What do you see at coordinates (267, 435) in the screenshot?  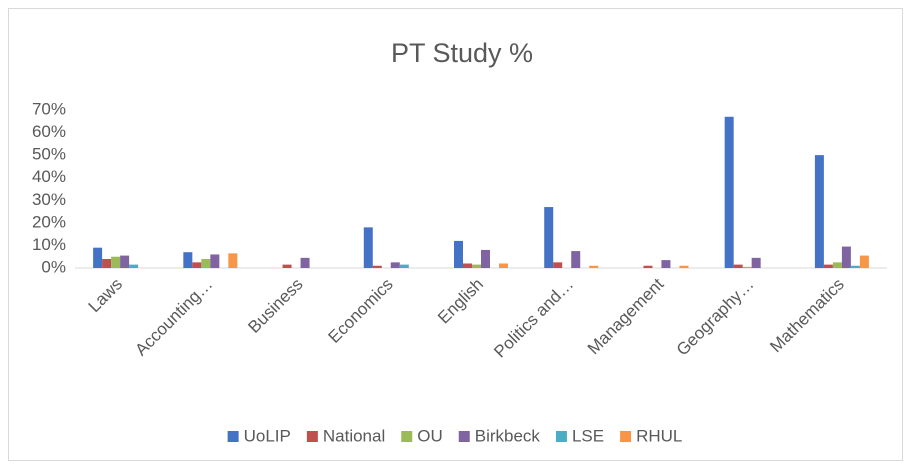 I see `legend-label: UoLIP` at bounding box center [267, 435].